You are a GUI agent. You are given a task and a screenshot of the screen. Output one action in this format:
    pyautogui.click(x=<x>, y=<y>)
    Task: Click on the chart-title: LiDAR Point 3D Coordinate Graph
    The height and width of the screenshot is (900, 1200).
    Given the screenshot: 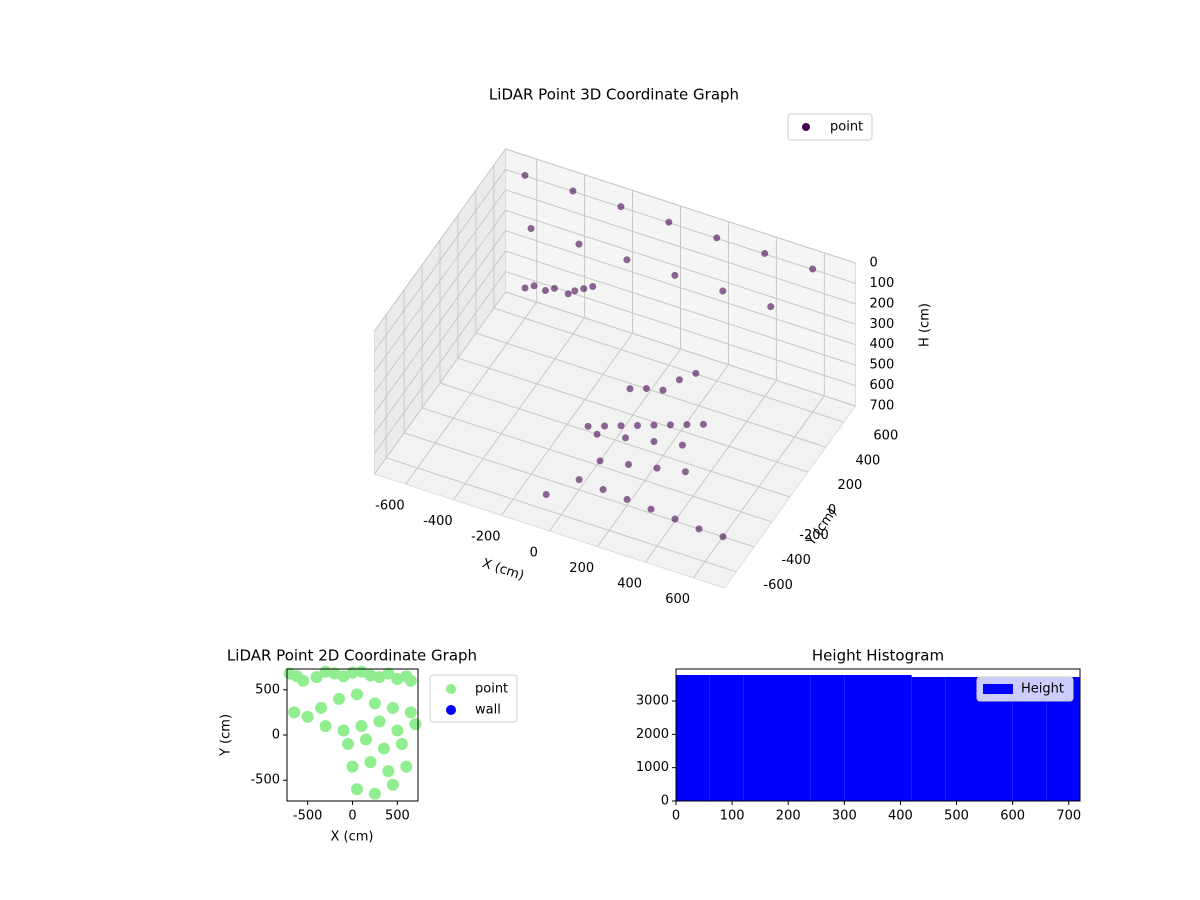 What is the action you would take?
    pyautogui.click(x=614, y=95)
    